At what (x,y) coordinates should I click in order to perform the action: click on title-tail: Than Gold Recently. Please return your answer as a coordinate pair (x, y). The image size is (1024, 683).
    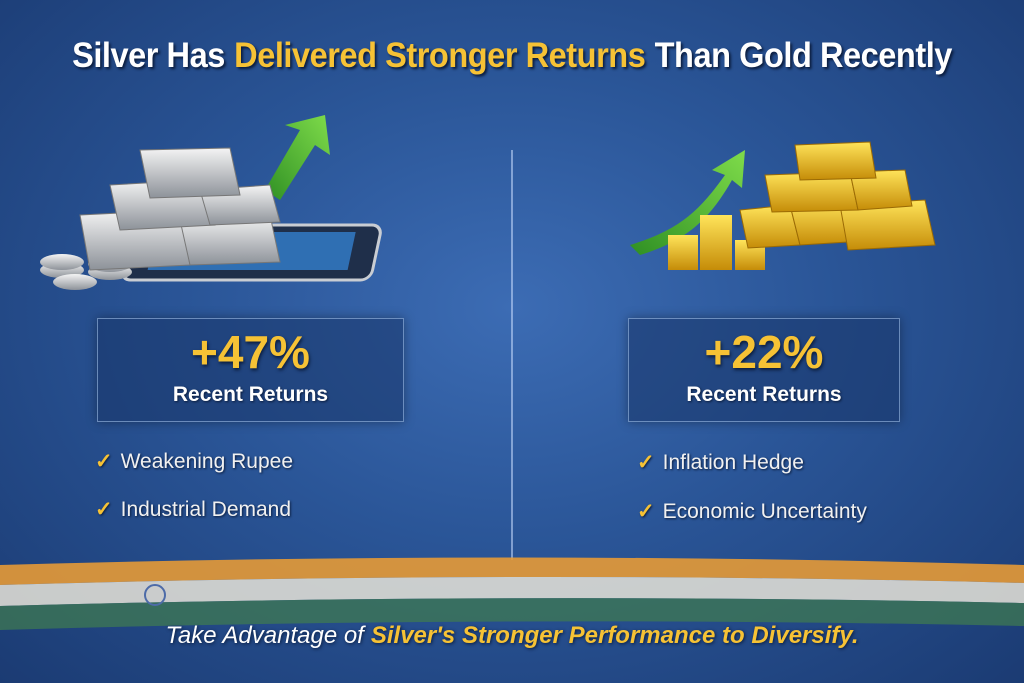
    Looking at the image, I should click on (803, 55).